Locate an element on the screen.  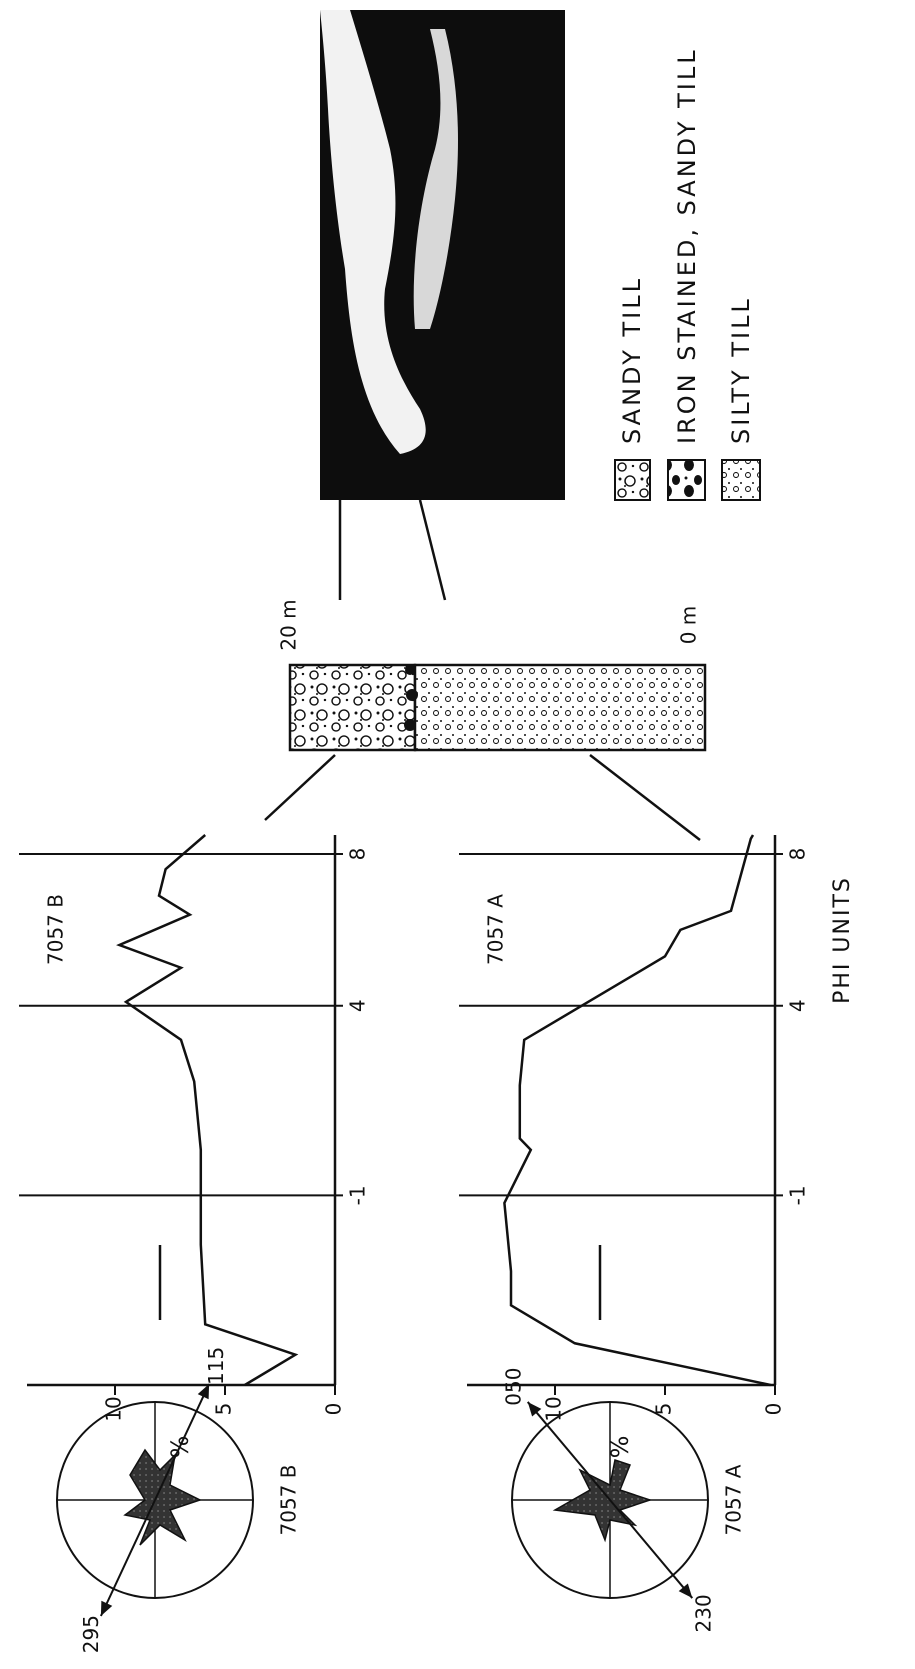
legend-label: SANDY TILL is located at coordinates (632, 360).